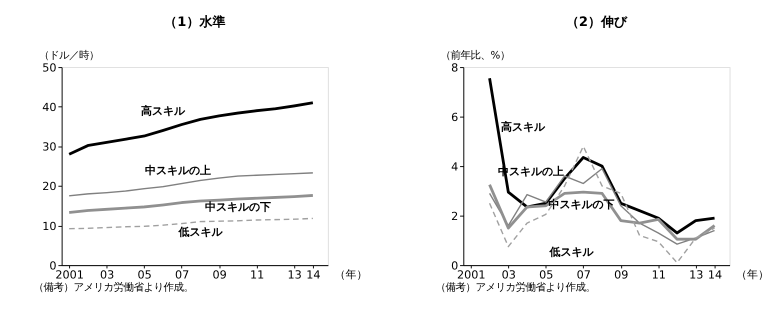 The image size is (780, 331). What do you see at coordinates (49, 147) in the screenshot?
I see `y-tick-label: 30` at bounding box center [49, 147].